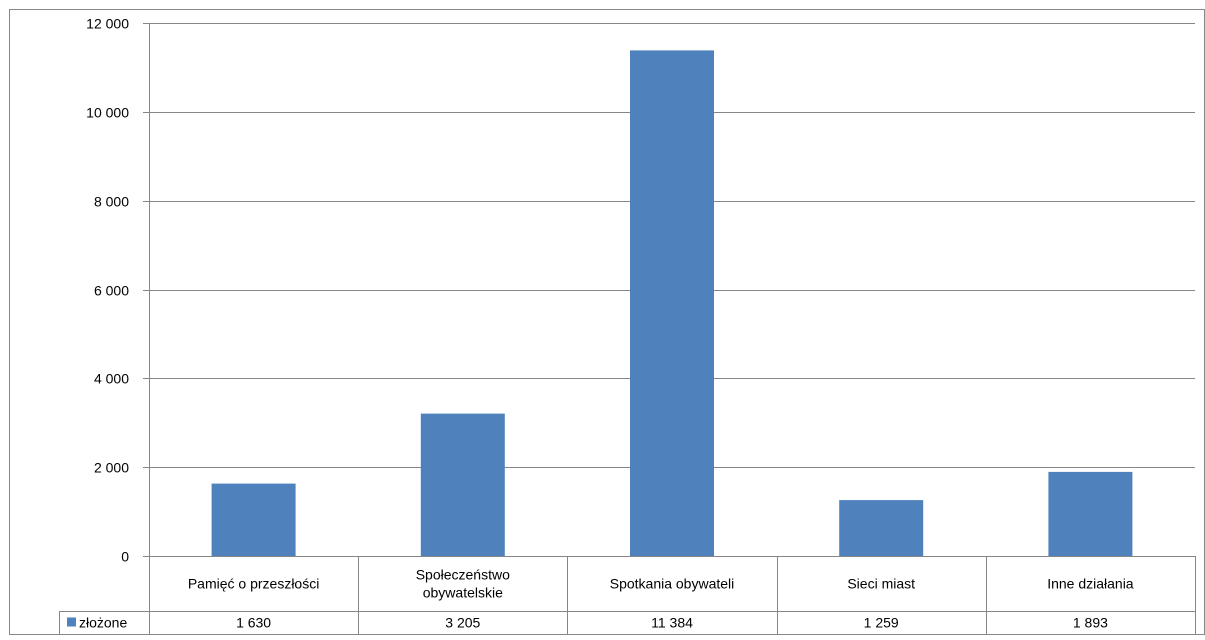 The height and width of the screenshot is (640, 1205). What do you see at coordinates (672, 623) in the screenshot?
I see `data-value-label: 11 384` at bounding box center [672, 623].